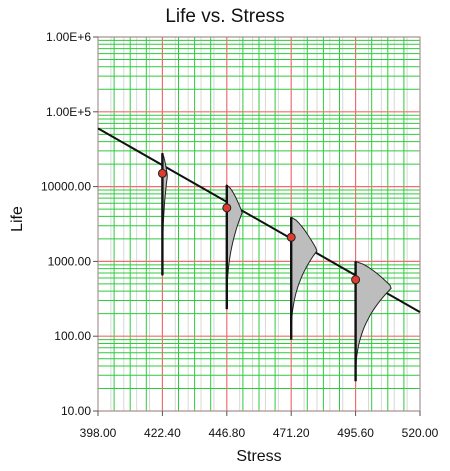  Describe the element at coordinates (162, 433) in the screenshot. I see `x-tick-label: 422.40` at that location.